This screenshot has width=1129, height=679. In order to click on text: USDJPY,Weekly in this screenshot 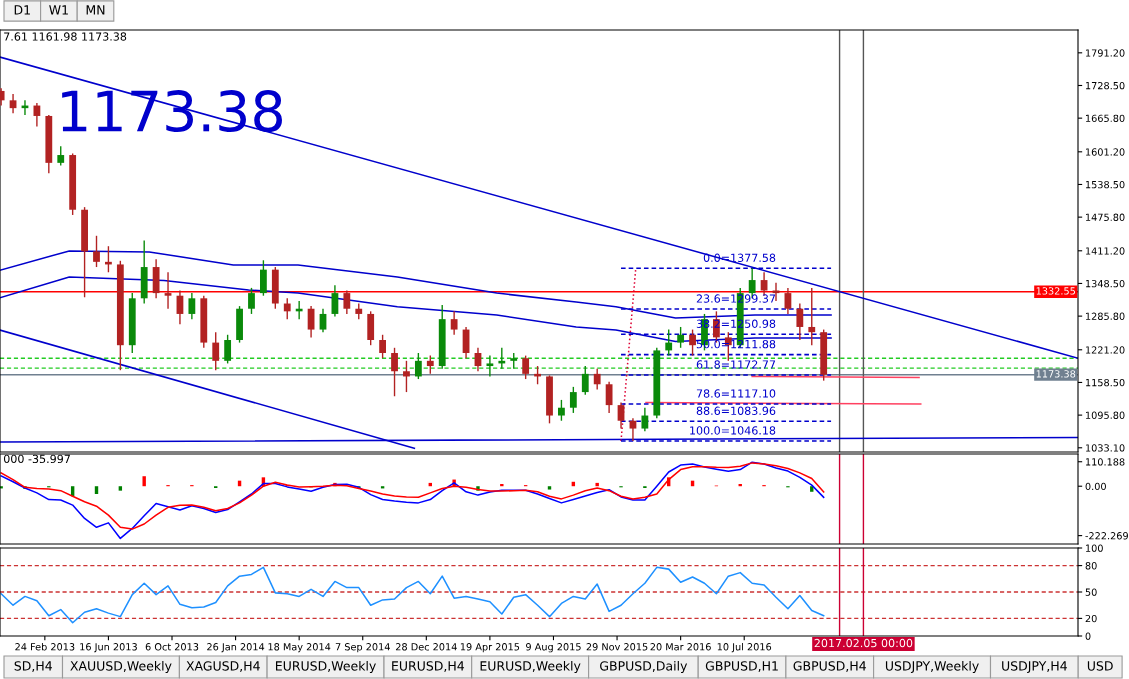, I will do `click(932, 667)`.